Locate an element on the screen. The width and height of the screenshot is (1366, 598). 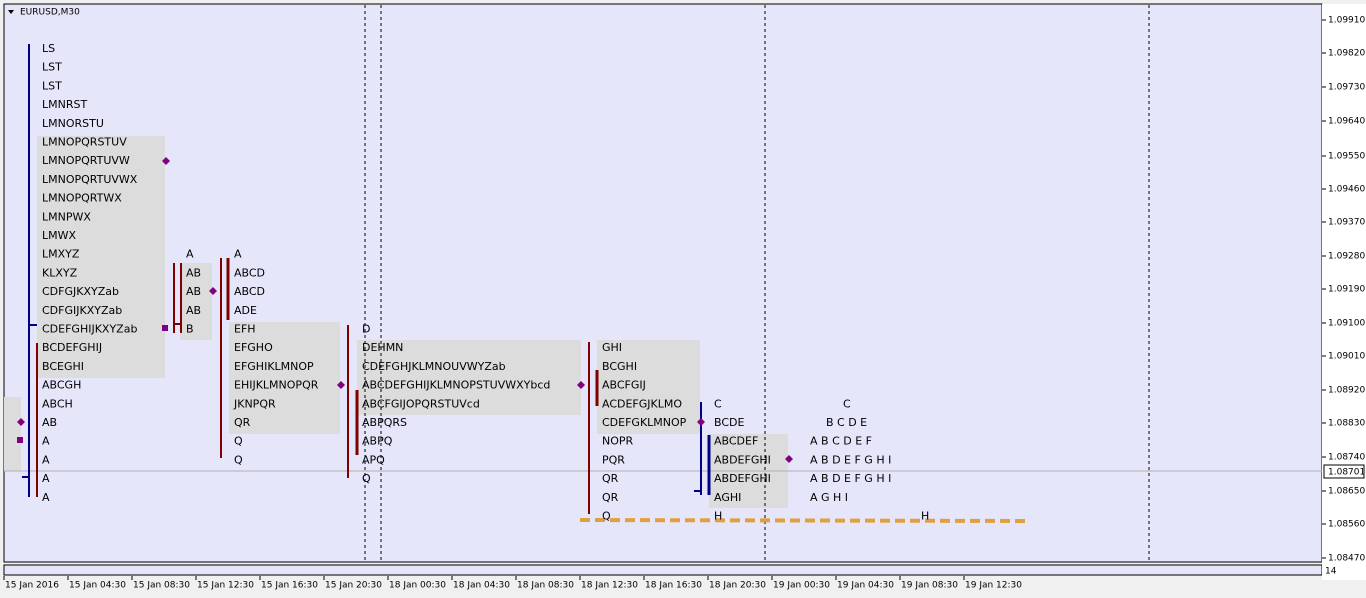
time-label: 15 Jan 12:30 is located at coordinates (225, 586).